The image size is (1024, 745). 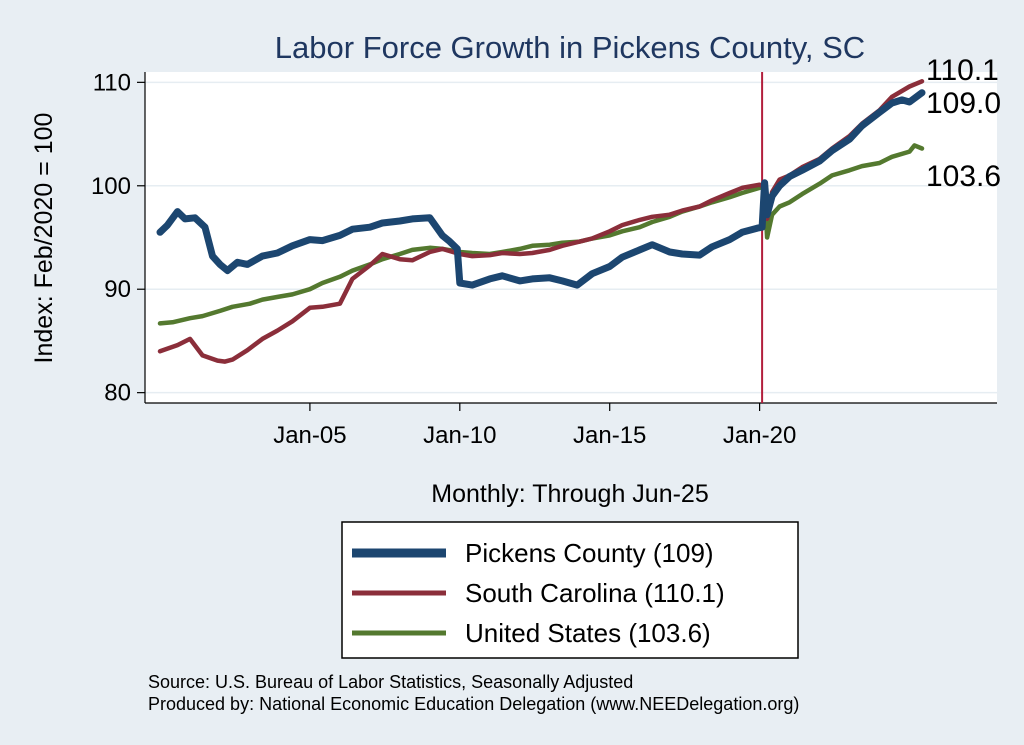 I want to click on x-tick-label: Jan-05, so click(x=309, y=435).